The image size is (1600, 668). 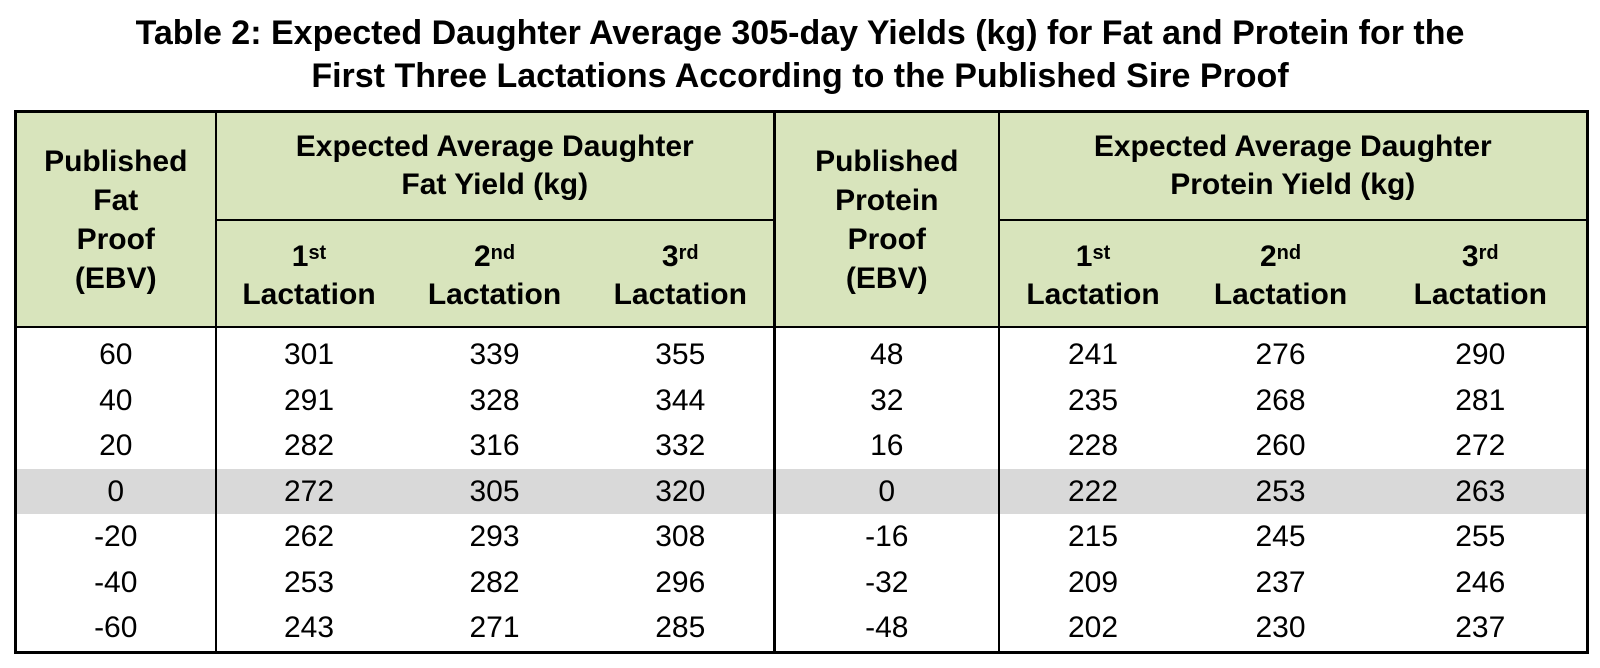 What do you see at coordinates (494, 628) in the screenshot?
I see `fat-lactation-2-cell: 271` at bounding box center [494, 628].